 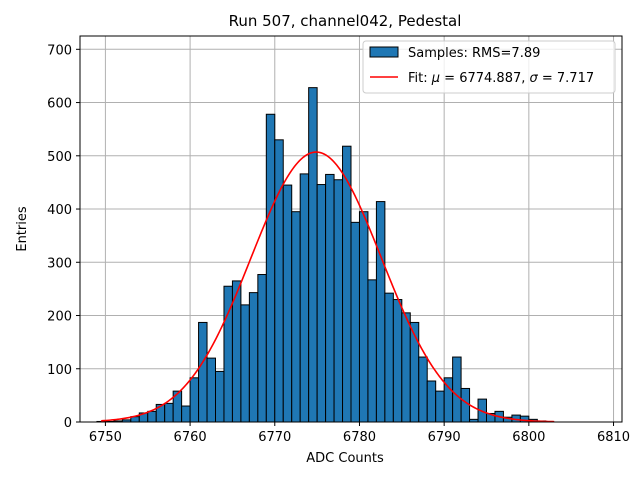 I want to click on legend-histogram-swatch, so click(x=384, y=52).